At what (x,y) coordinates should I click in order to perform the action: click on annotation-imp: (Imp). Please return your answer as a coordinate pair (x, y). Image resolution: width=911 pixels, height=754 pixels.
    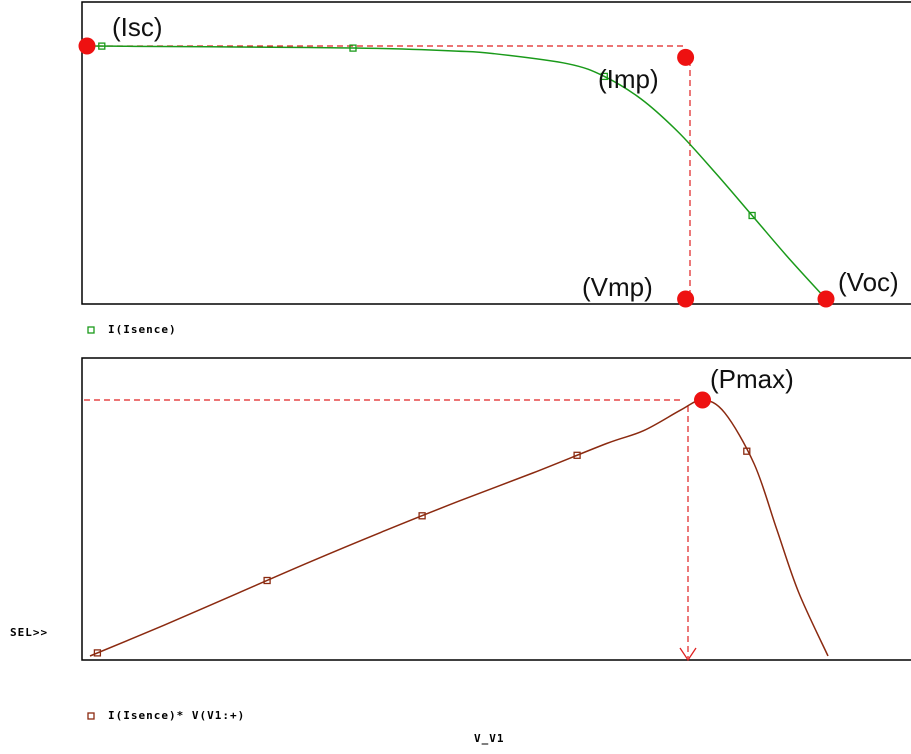
    Looking at the image, I should click on (628, 79).